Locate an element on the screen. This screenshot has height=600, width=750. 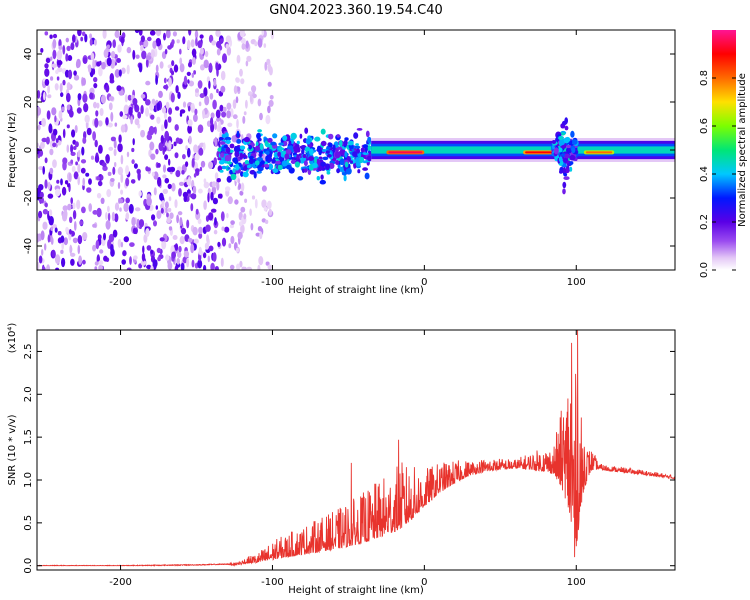
spec-x-tick-label: -200 is located at coordinates (120, 282).